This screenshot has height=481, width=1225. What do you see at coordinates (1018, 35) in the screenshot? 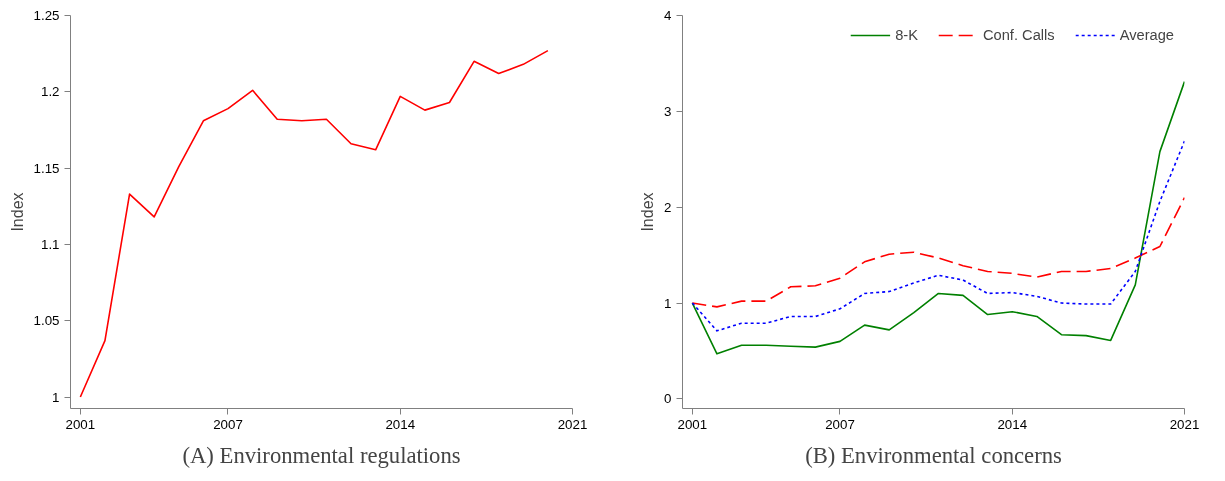
I see `legend-label: Conf. Calls` at bounding box center [1018, 35].